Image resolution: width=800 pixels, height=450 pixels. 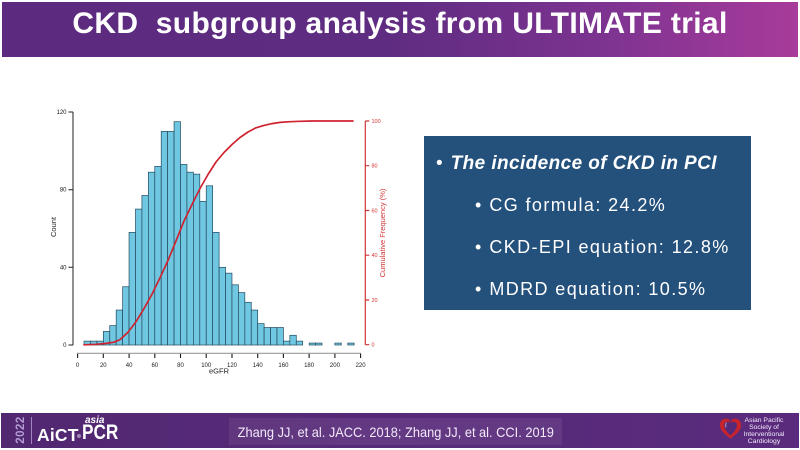 What do you see at coordinates (361, 366) in the screenshot?
I see `svg-text: 220` at bounding box center [361, 366].